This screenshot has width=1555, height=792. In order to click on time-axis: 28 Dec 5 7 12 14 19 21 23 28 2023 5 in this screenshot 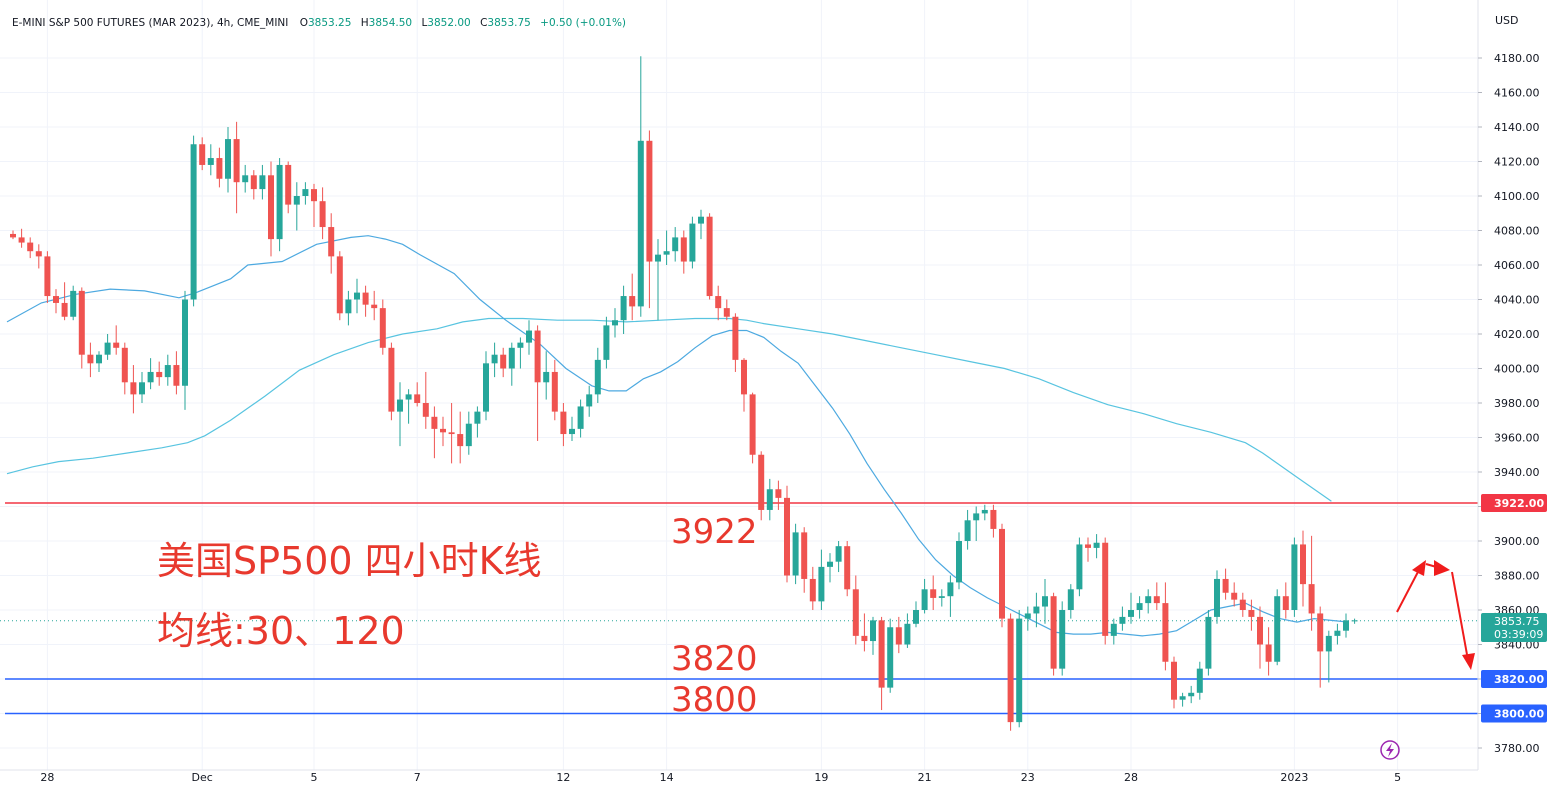, I will do `click(720, 777)`.